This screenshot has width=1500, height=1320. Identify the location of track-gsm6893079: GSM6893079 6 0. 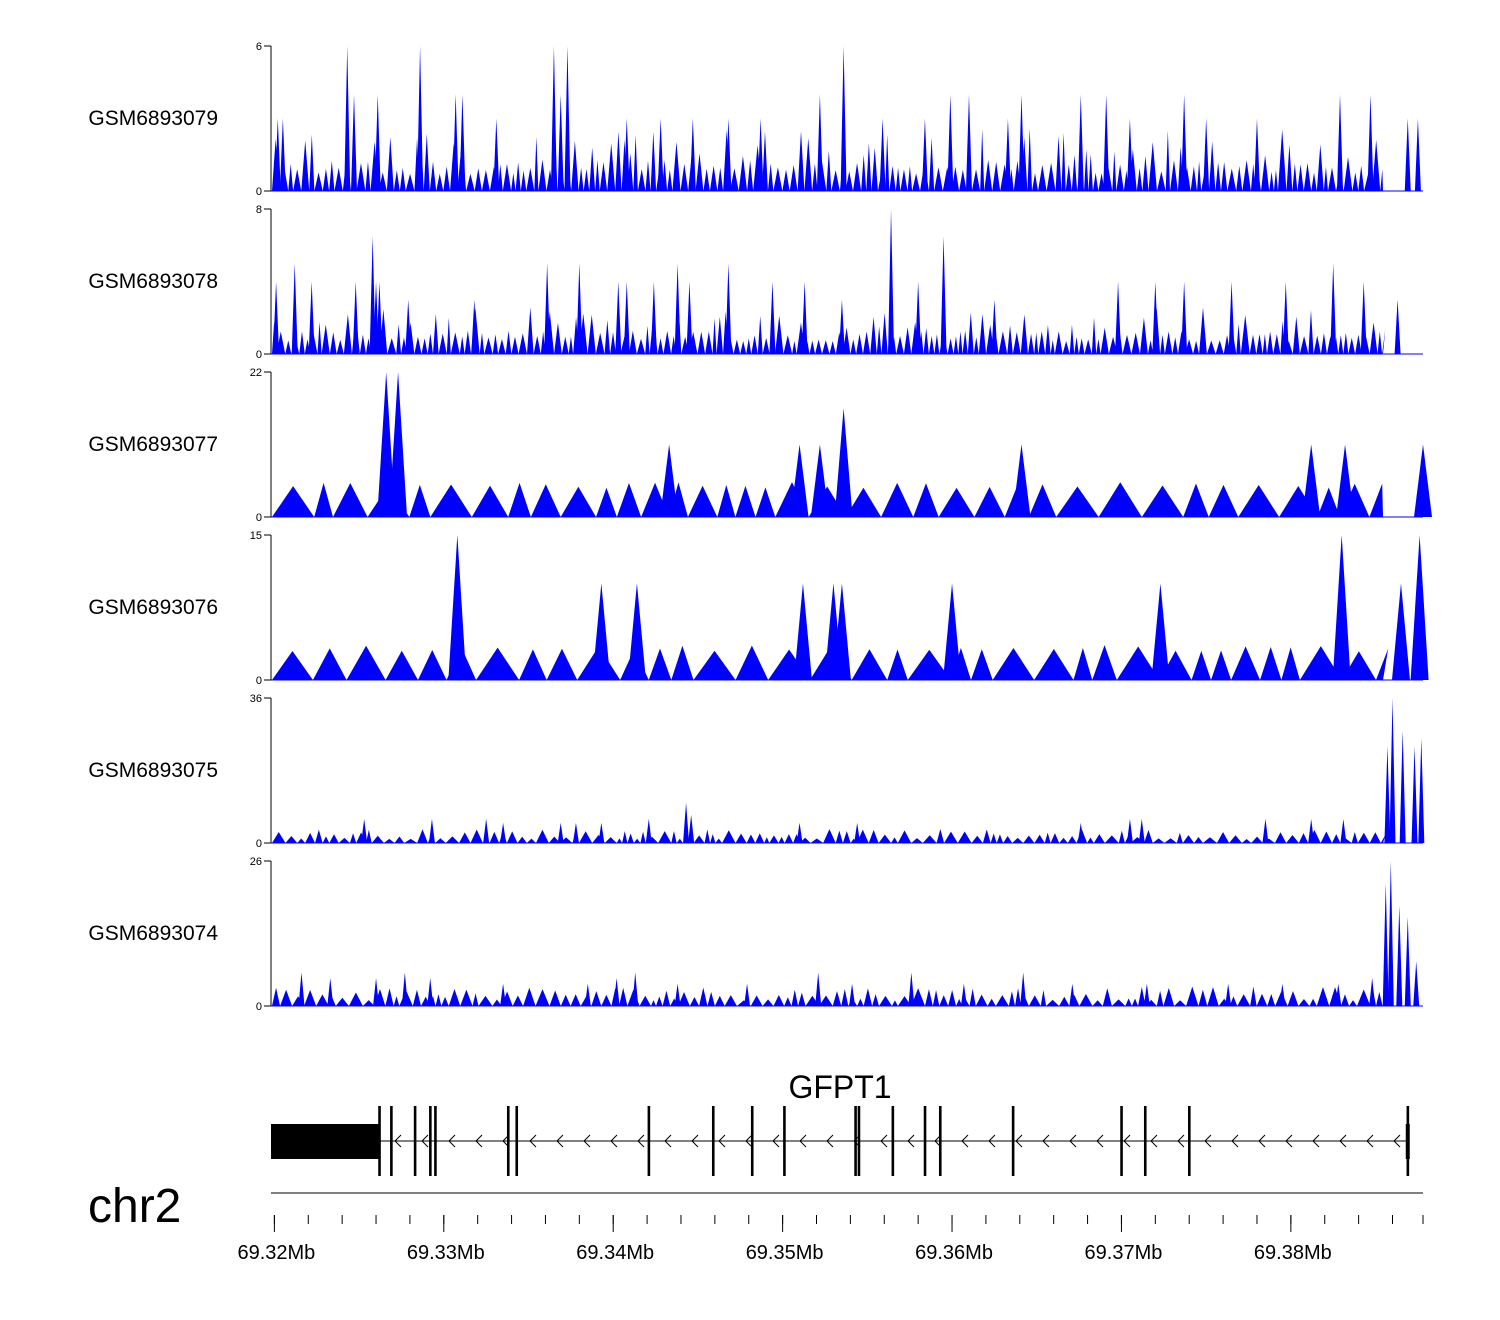
(755, 119).